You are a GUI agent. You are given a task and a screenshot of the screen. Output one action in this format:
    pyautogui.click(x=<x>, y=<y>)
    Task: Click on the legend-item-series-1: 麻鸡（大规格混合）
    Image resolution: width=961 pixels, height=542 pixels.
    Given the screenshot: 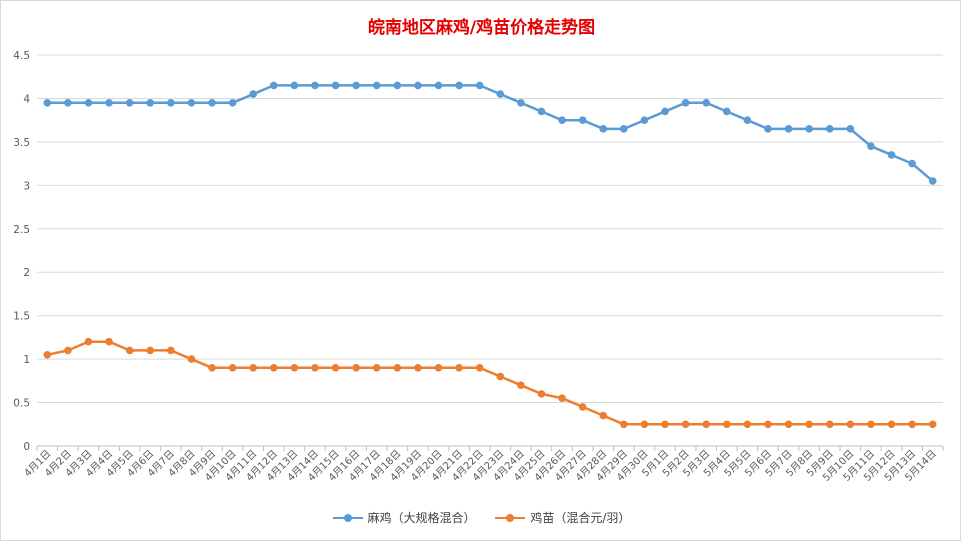 What is the action you would take?
    pyautogui.click(x=404, y=517)
    